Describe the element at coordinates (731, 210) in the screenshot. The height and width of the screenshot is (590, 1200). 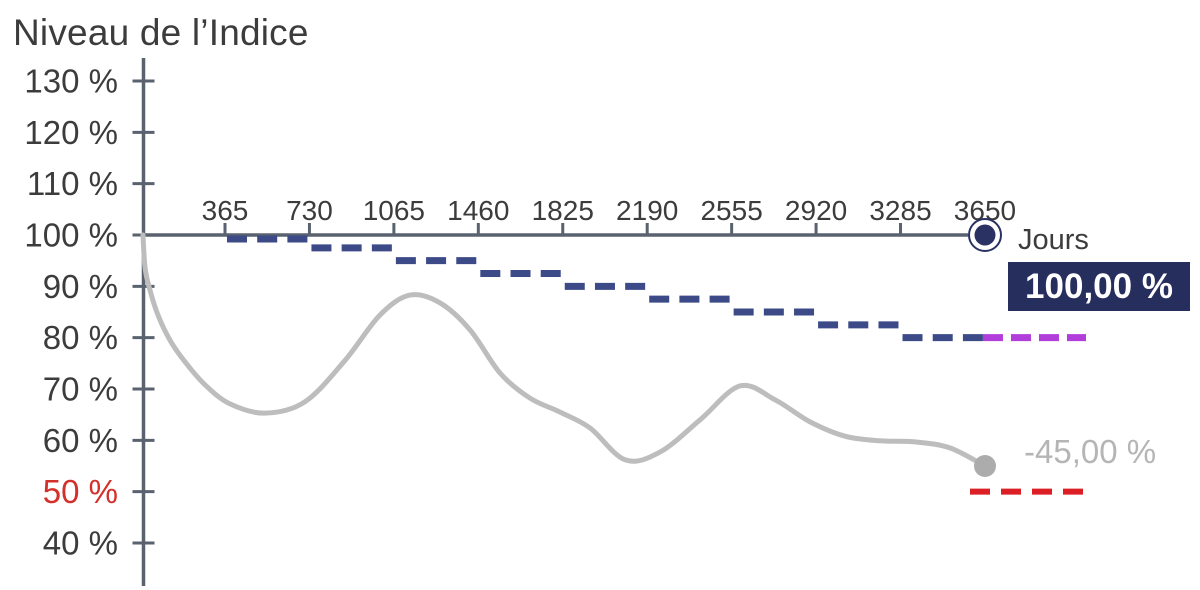
I see `x-tick-label: 2555` at that location.